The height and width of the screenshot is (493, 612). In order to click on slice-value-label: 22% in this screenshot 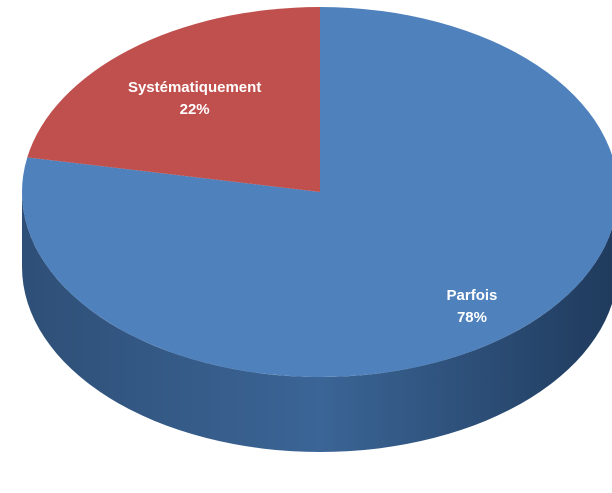, I will do `click(195, 109)`.